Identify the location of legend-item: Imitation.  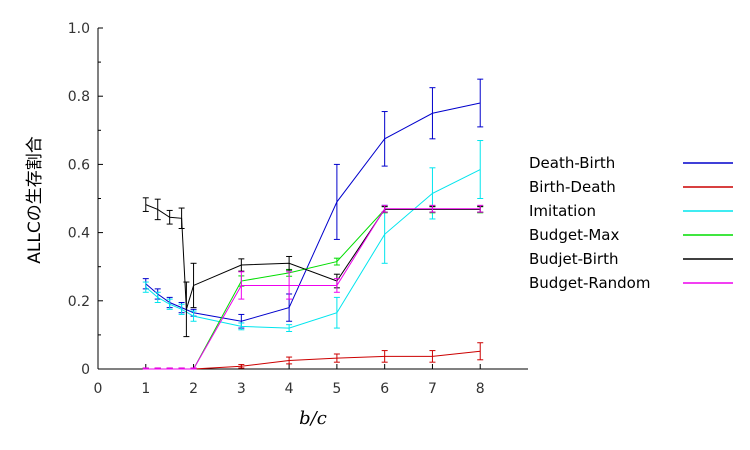
(631, 211).